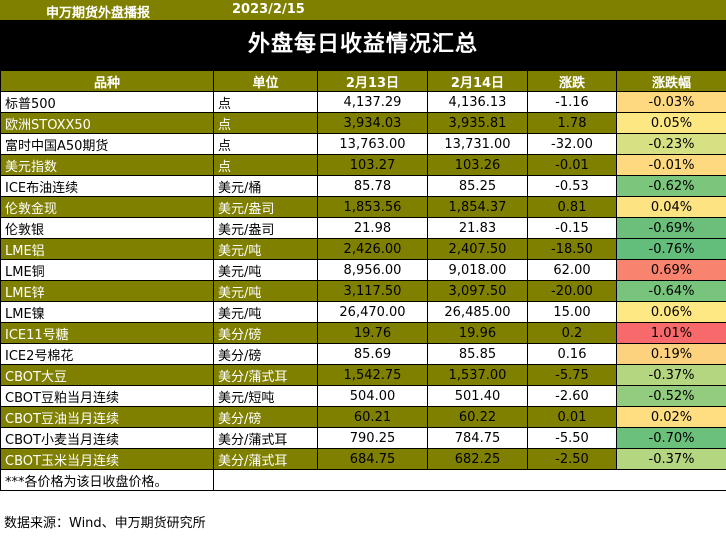  I want to click on note-row: ***各价格为该日收盘价格。, so click(363, 480).